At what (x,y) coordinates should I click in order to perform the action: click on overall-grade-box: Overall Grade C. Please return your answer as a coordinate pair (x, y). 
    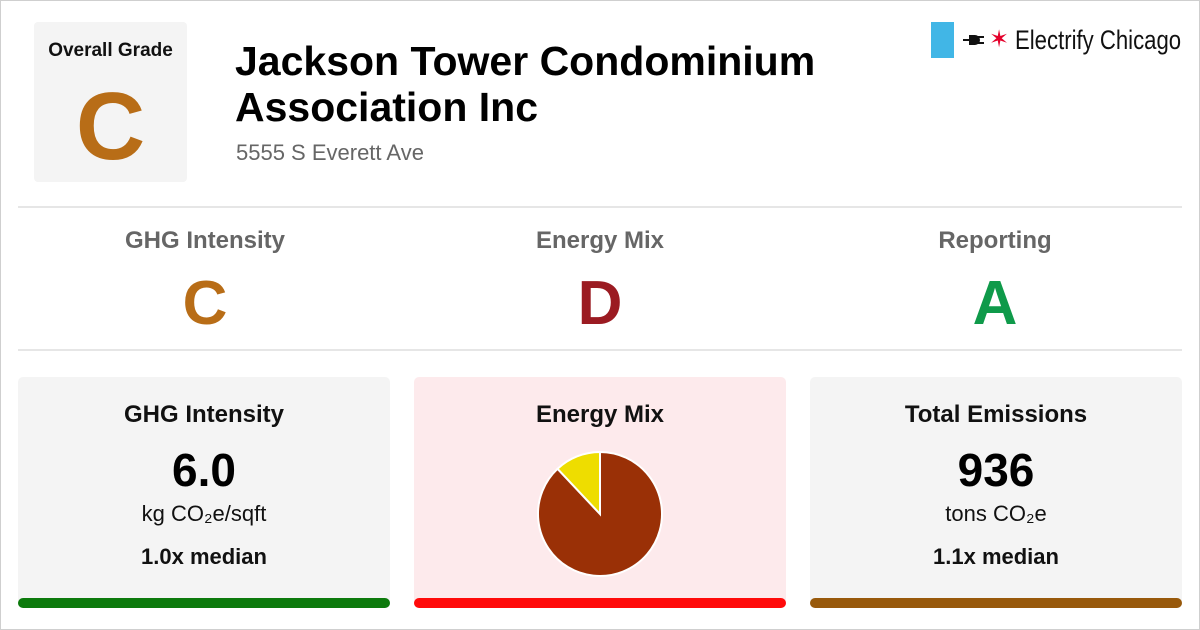
    Looking at the image, I should click on (110, 102).